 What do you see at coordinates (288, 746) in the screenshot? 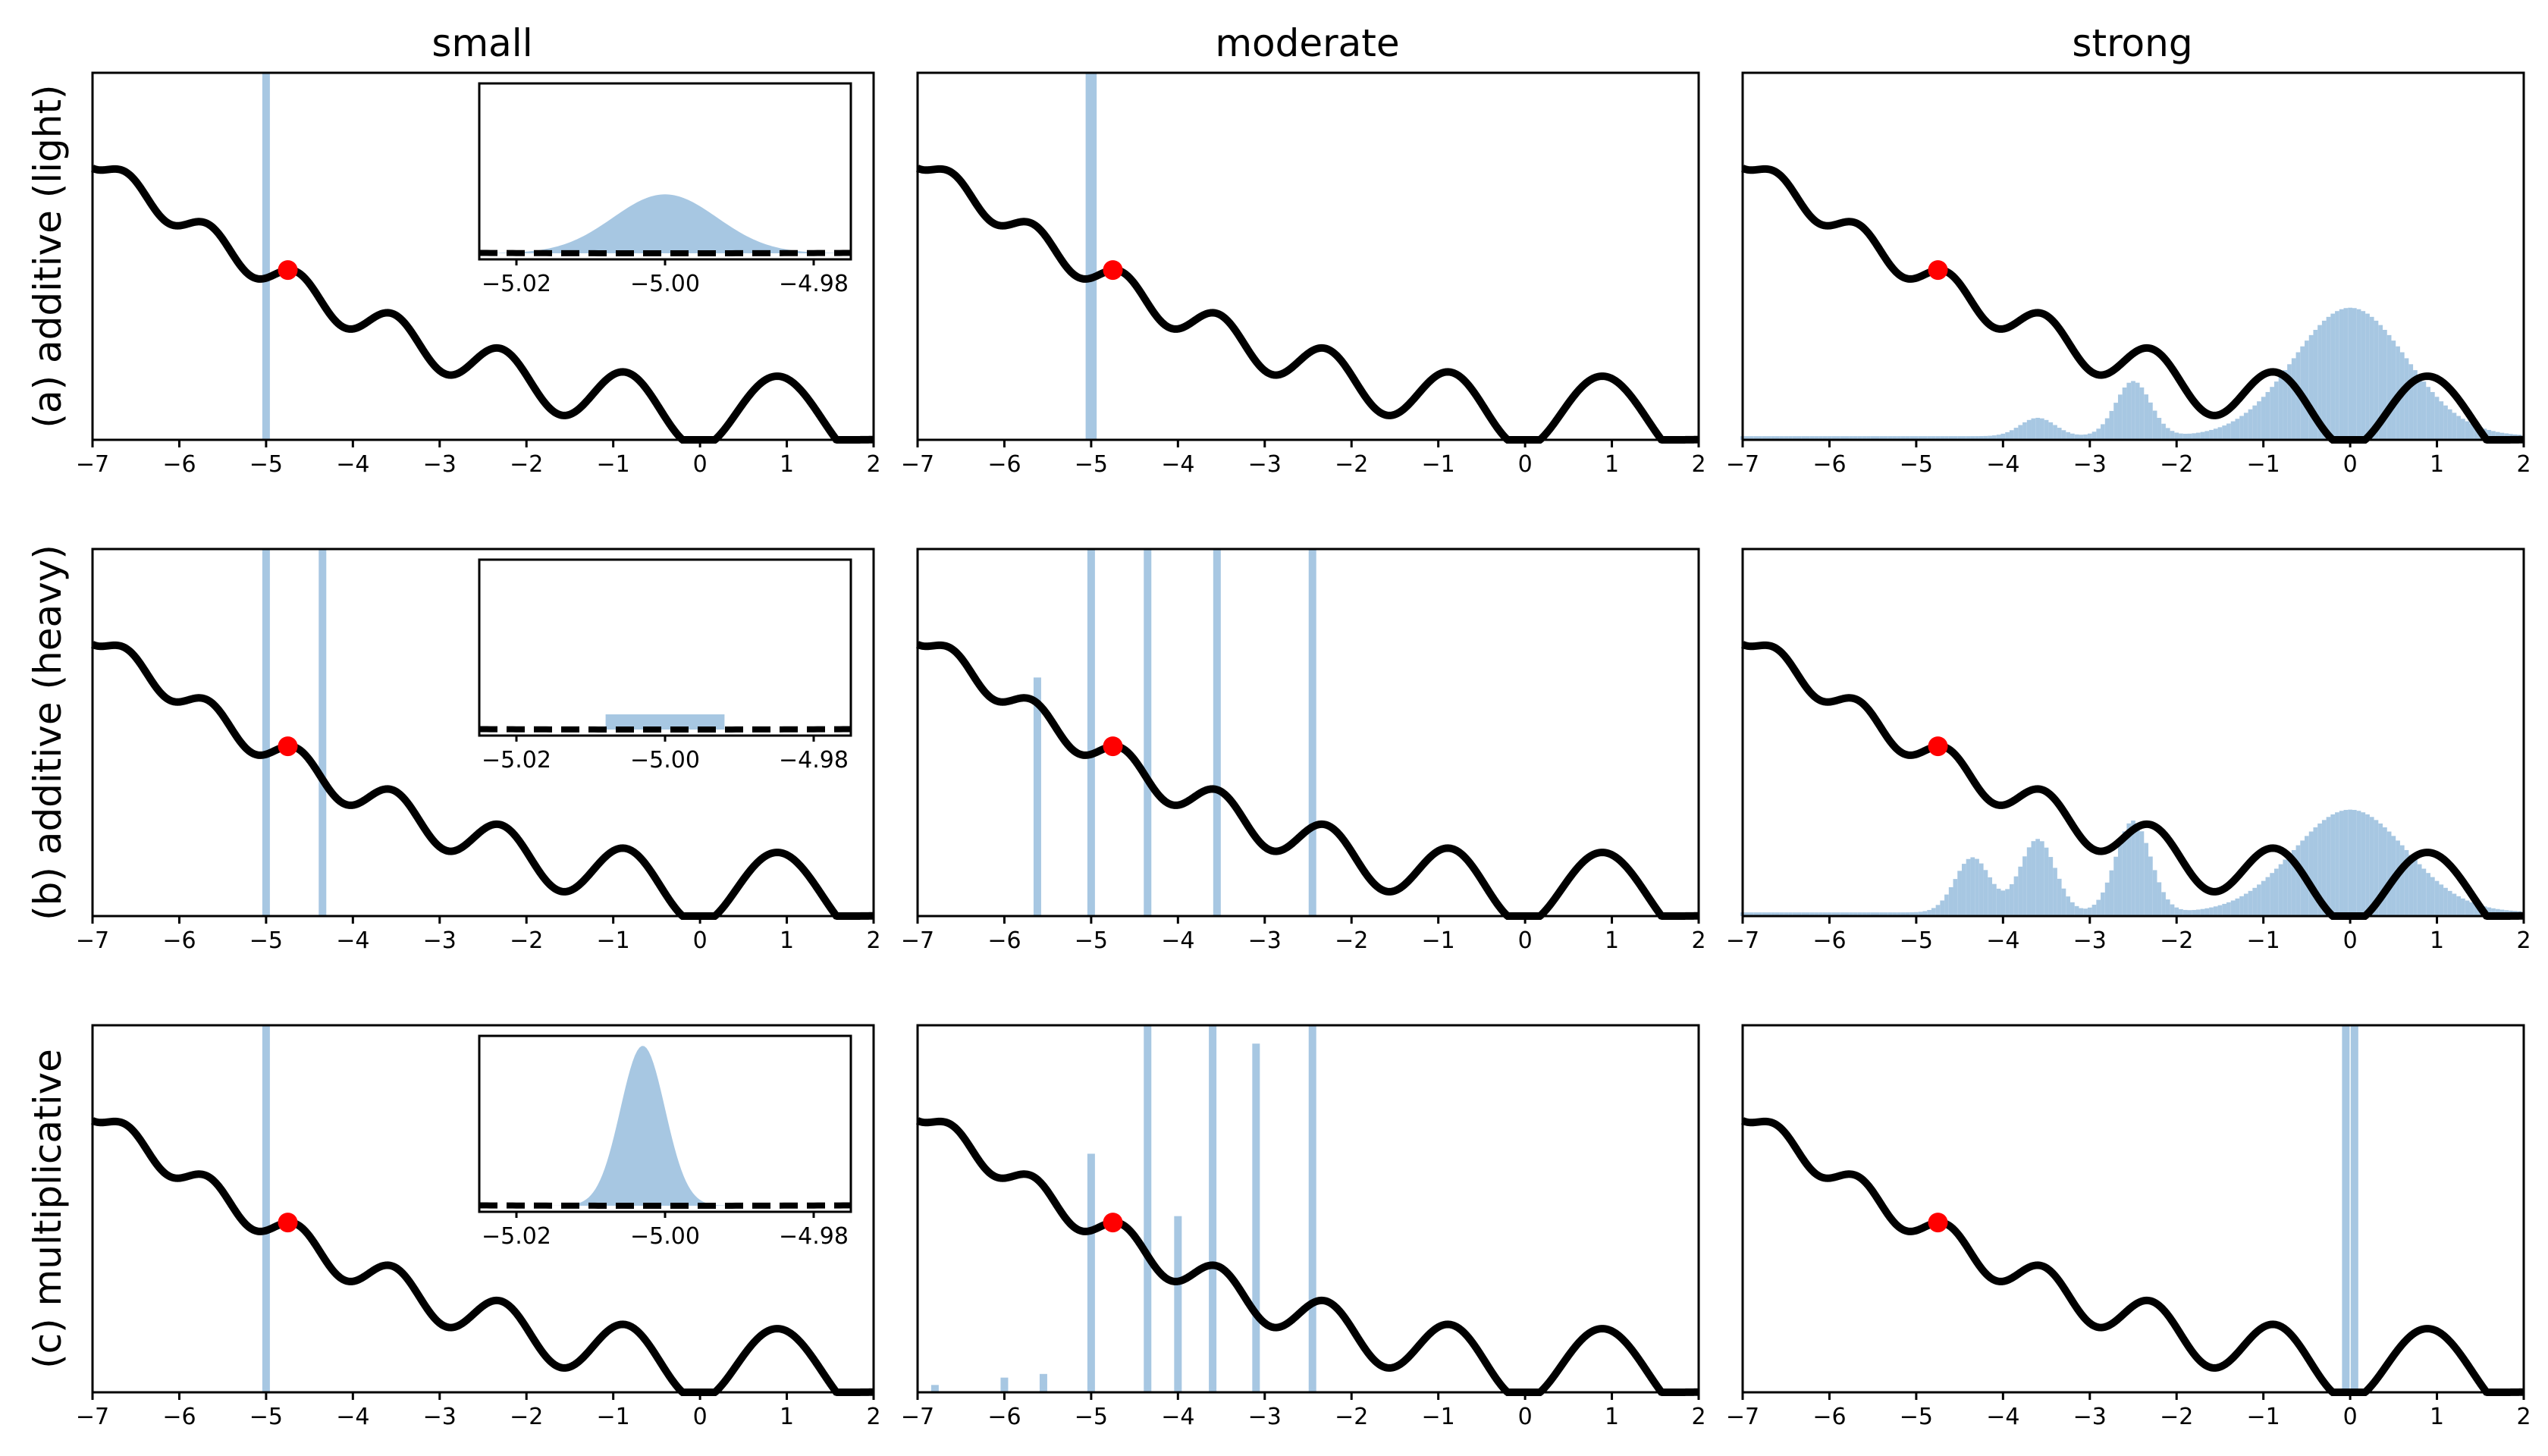
I see `start-point` at bounding box center [288, 746].